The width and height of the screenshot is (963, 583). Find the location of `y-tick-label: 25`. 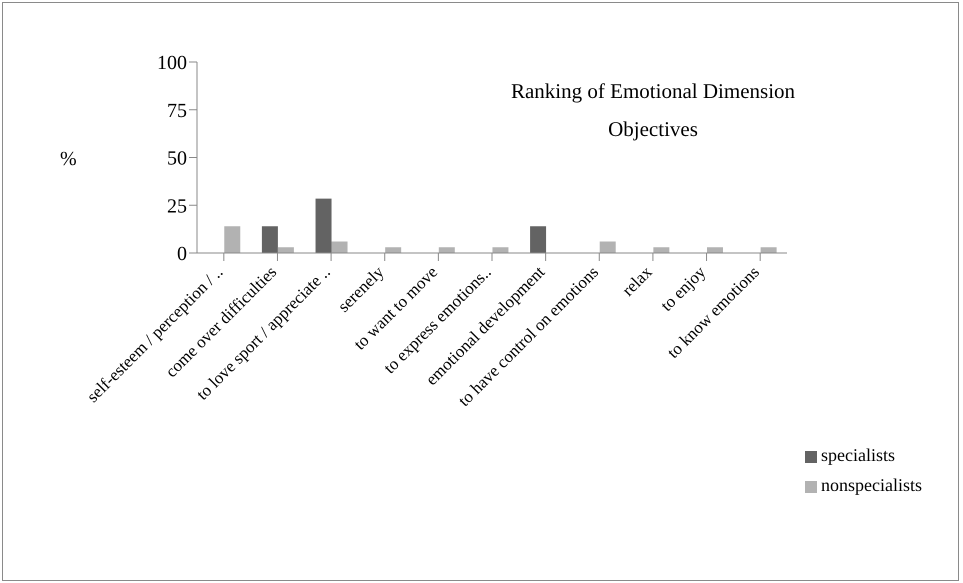

y-tick-label: 25 is located at coordinates (177, 206).